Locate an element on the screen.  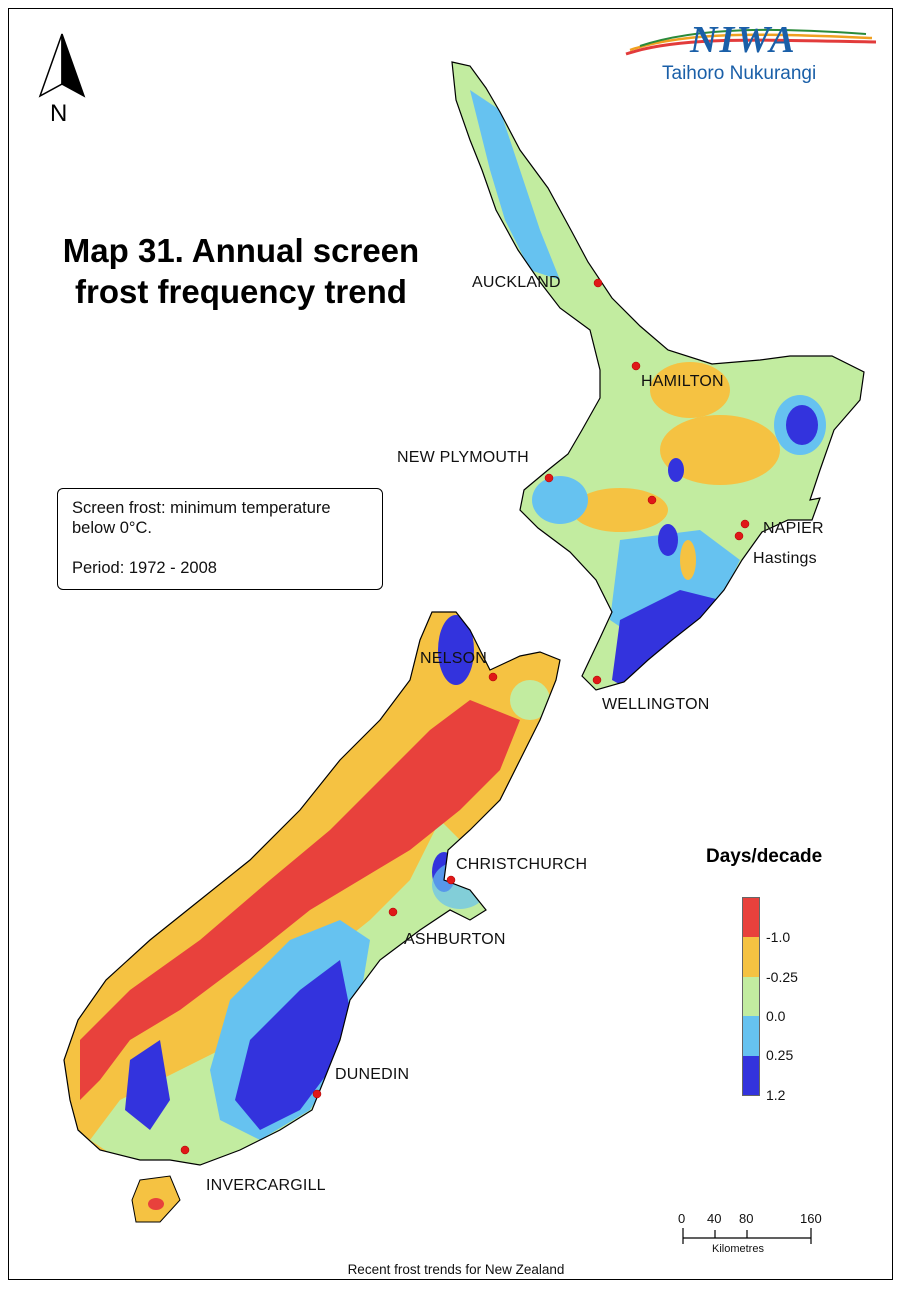
footer-caption: Recent frost trends for New Zealand is located at coordinates (456, 1269).